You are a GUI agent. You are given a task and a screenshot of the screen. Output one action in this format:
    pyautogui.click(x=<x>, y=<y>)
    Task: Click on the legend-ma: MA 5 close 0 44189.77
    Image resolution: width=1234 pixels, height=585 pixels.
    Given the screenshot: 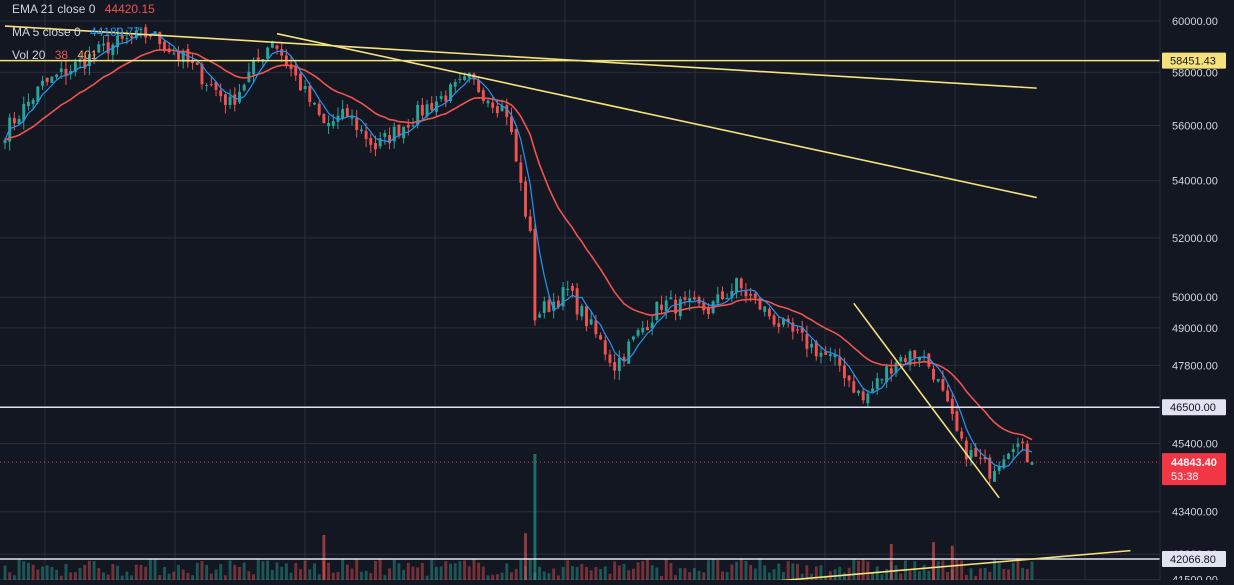 What is the action you would take?
    pyautogui.click(x=79, y=32)
    